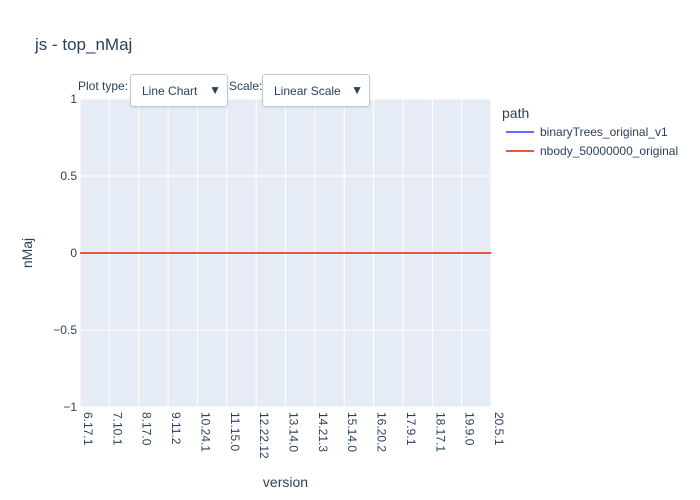 Image resolution: width=700 pixels, height=500 pixels. Describe the element at coordinates (323, 432) in the screenshot. I see `x-tick-label: 14.21.3` at that location.